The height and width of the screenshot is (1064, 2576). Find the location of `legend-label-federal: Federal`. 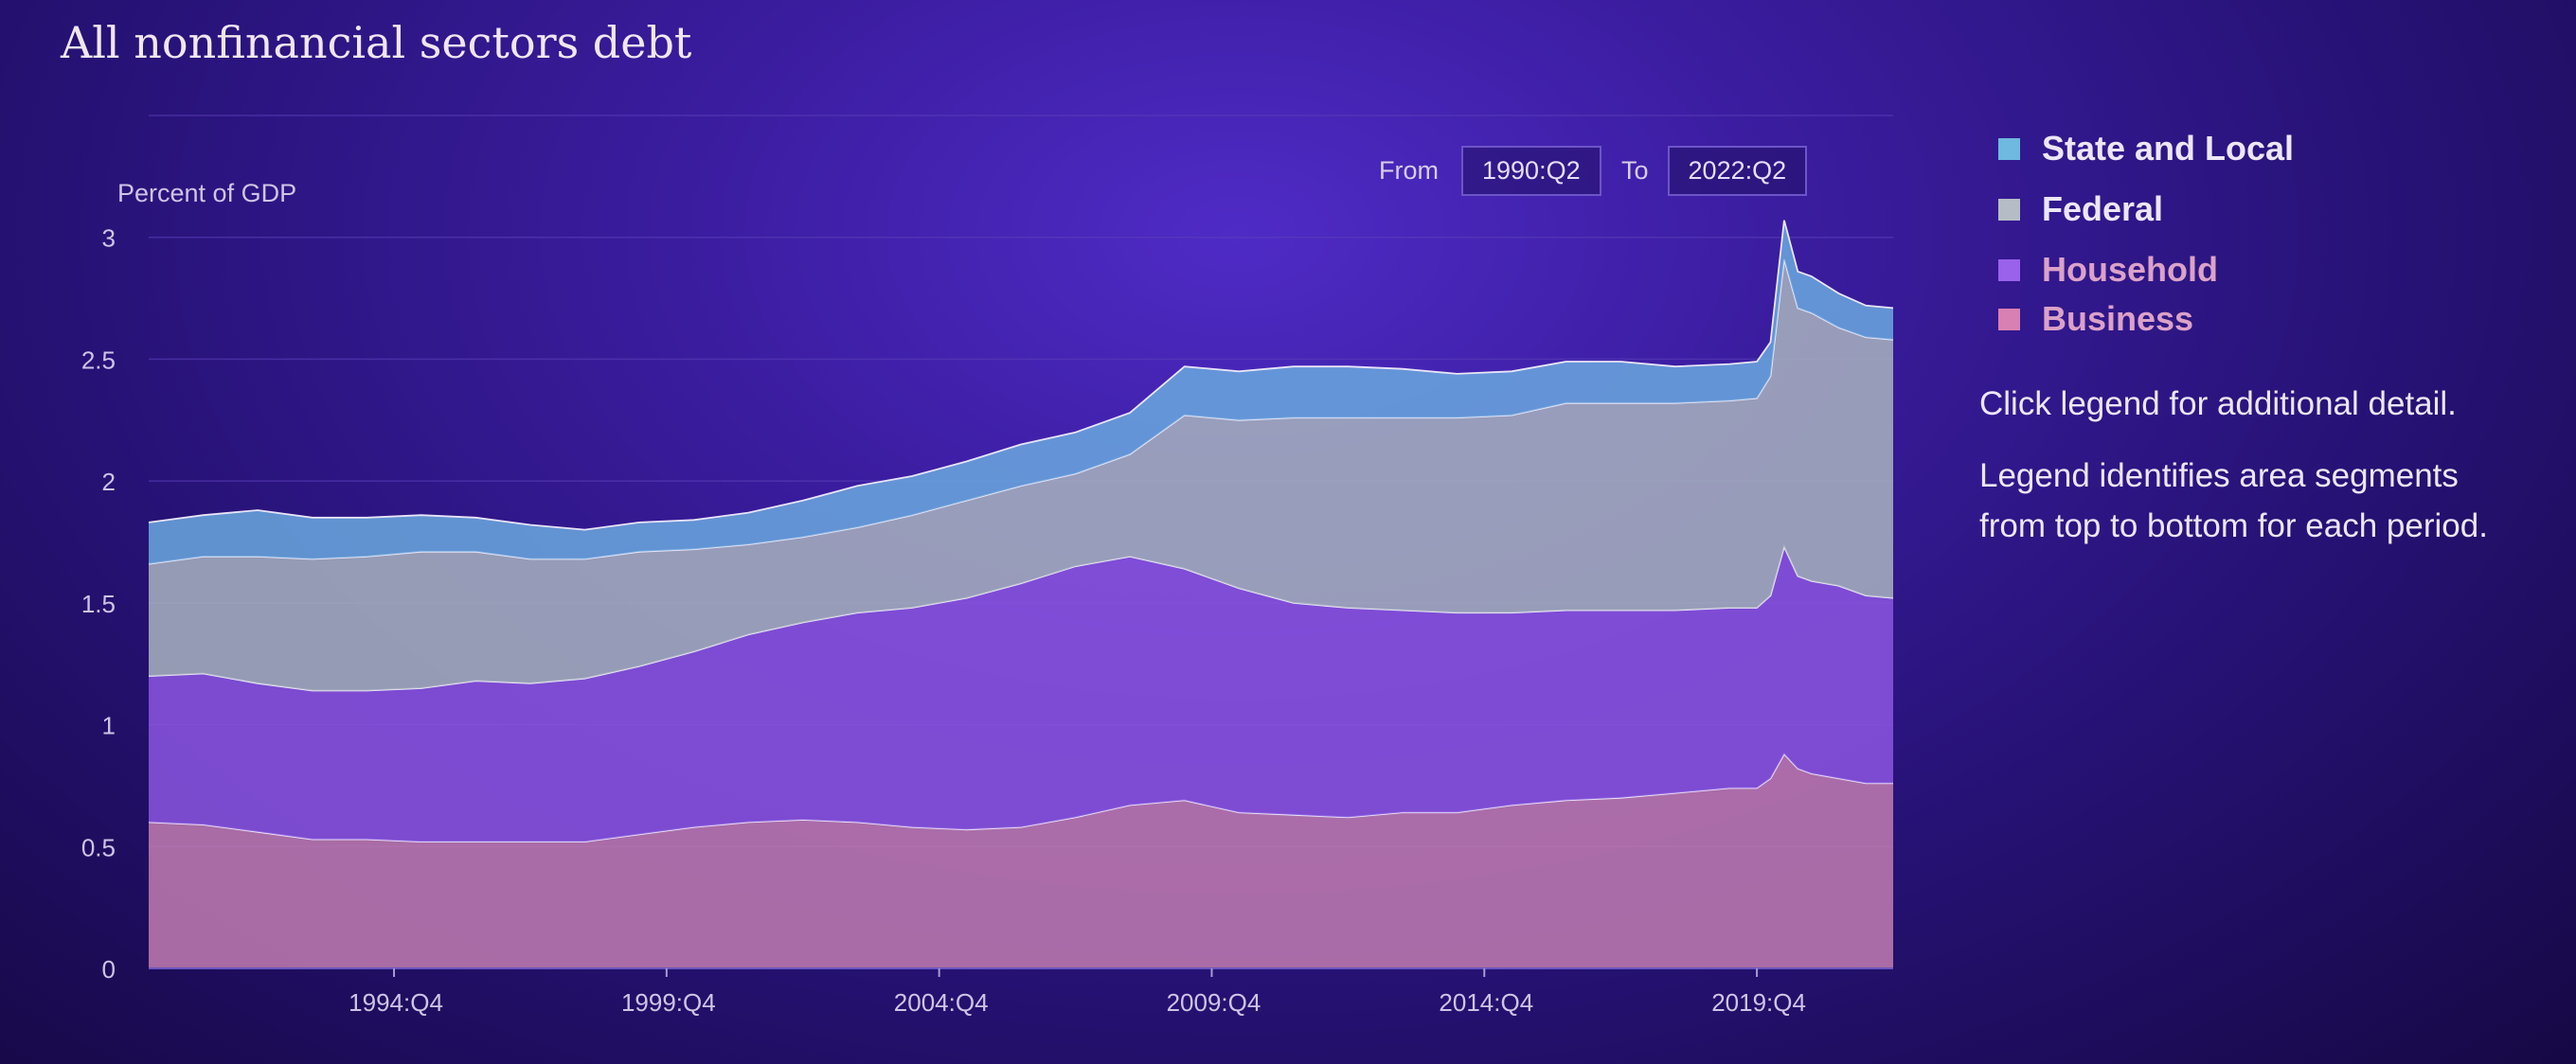

legend-label-federal: Federal is located at coordinates (2103, 208).